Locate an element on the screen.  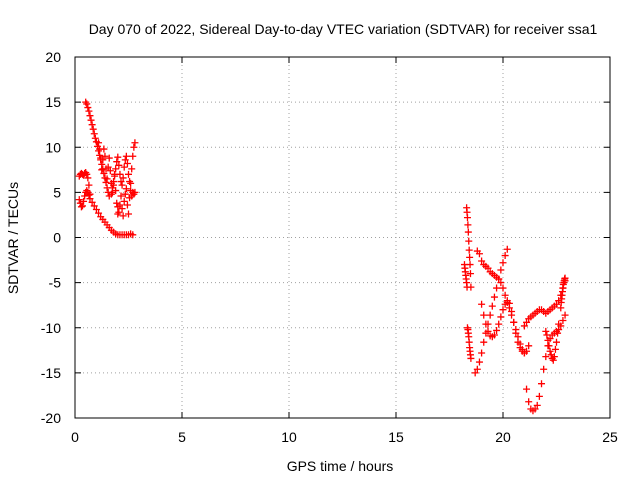
y-tick-label: 0 is located at coordinates (57, 238).